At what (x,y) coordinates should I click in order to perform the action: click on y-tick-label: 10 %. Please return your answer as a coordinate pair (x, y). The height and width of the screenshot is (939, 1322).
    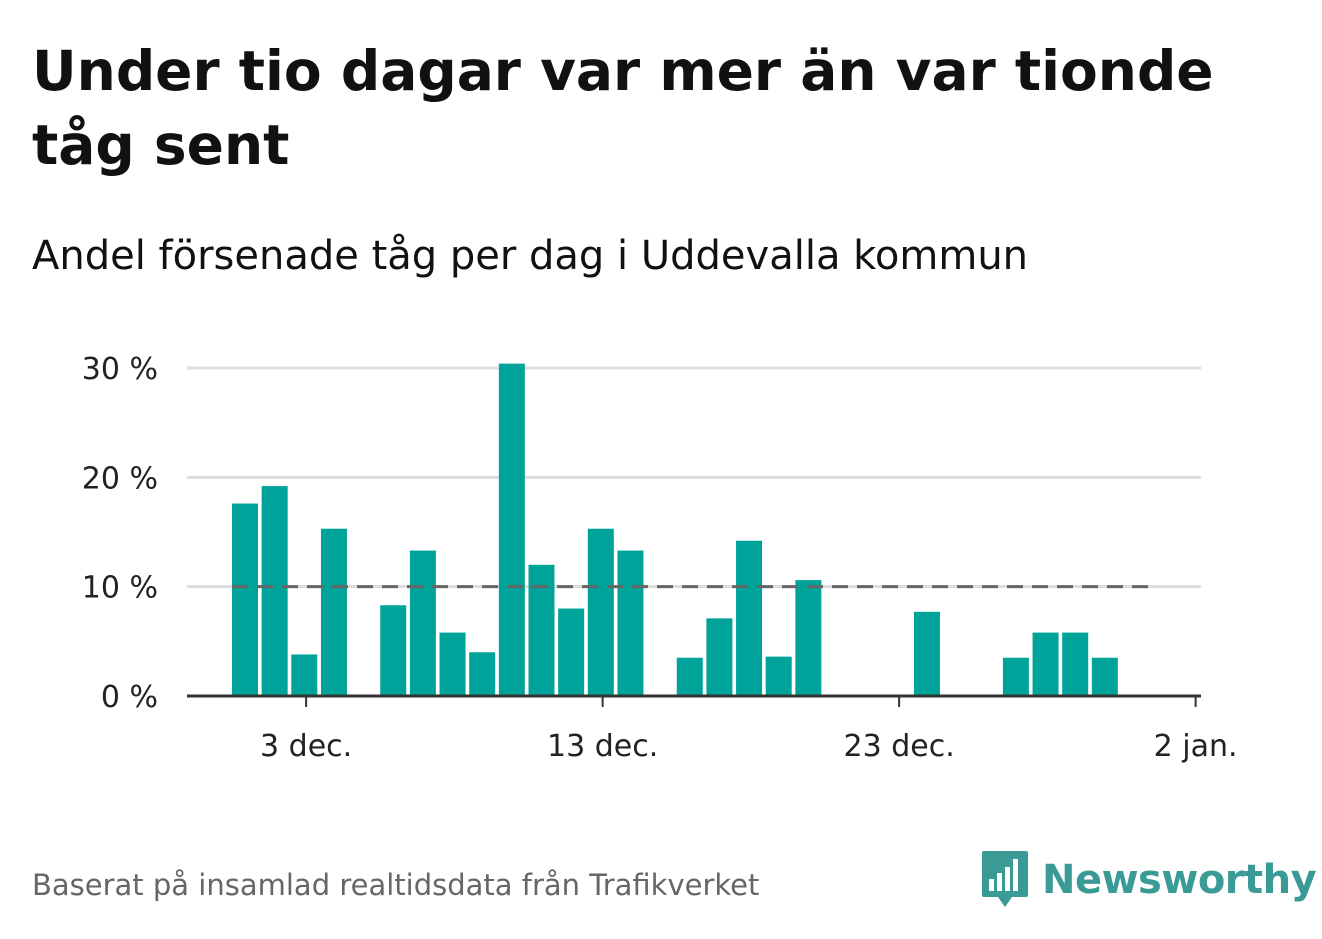
    Looking at the image, I should click on (120, 588).